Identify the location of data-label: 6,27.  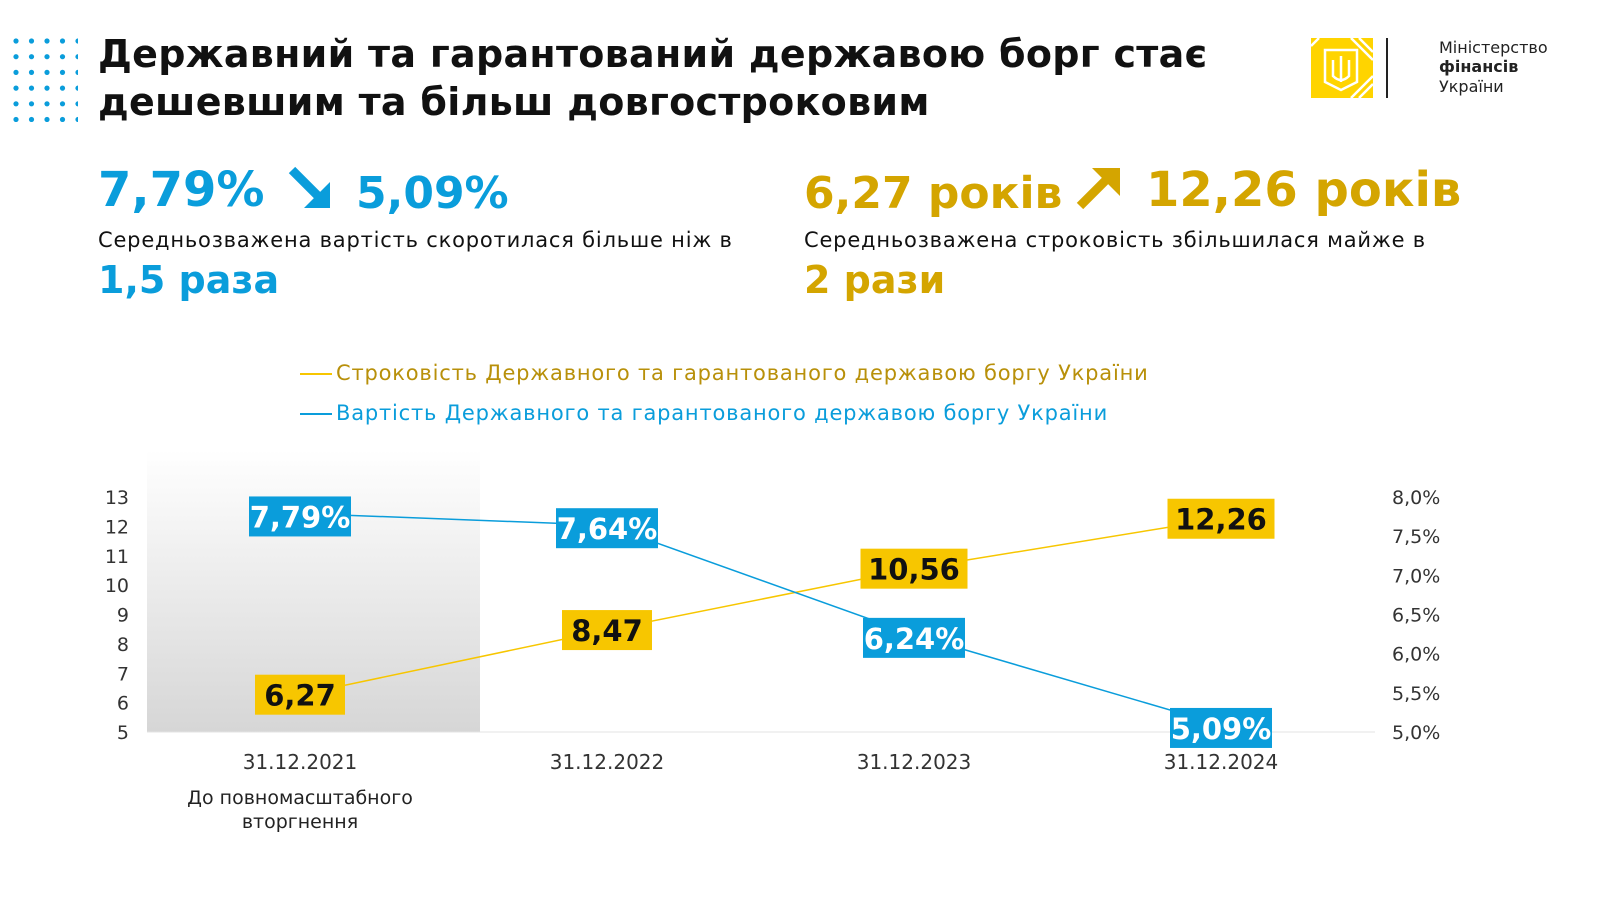
(300, 696).